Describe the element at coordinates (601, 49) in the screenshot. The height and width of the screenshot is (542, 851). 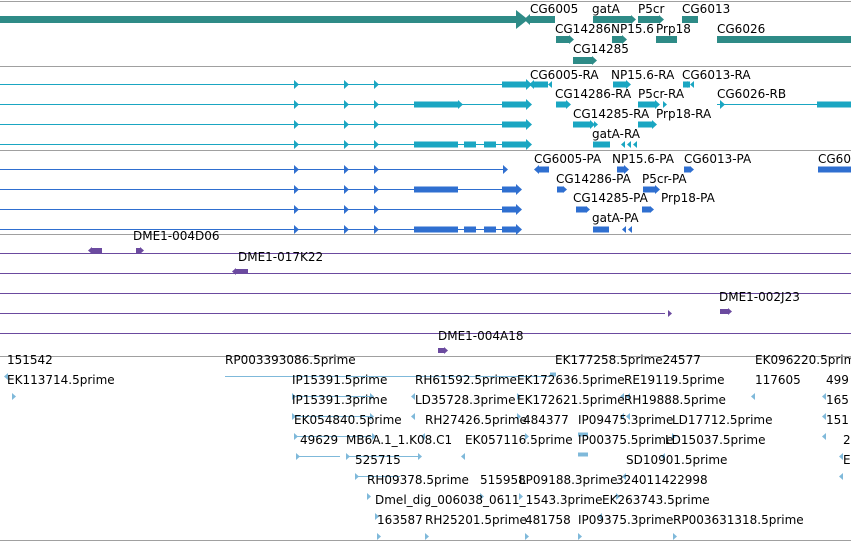
I see `gene-track-feature-label: CG14285` at that location.